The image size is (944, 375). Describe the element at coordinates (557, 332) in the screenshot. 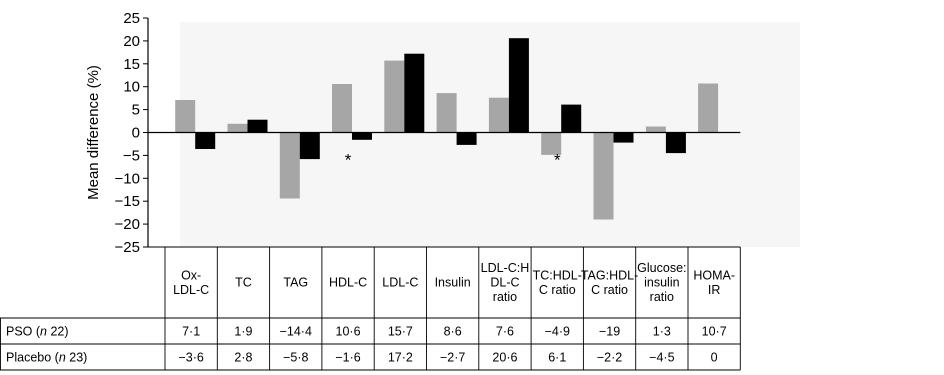

I see `table-value: −4·9` at that location.